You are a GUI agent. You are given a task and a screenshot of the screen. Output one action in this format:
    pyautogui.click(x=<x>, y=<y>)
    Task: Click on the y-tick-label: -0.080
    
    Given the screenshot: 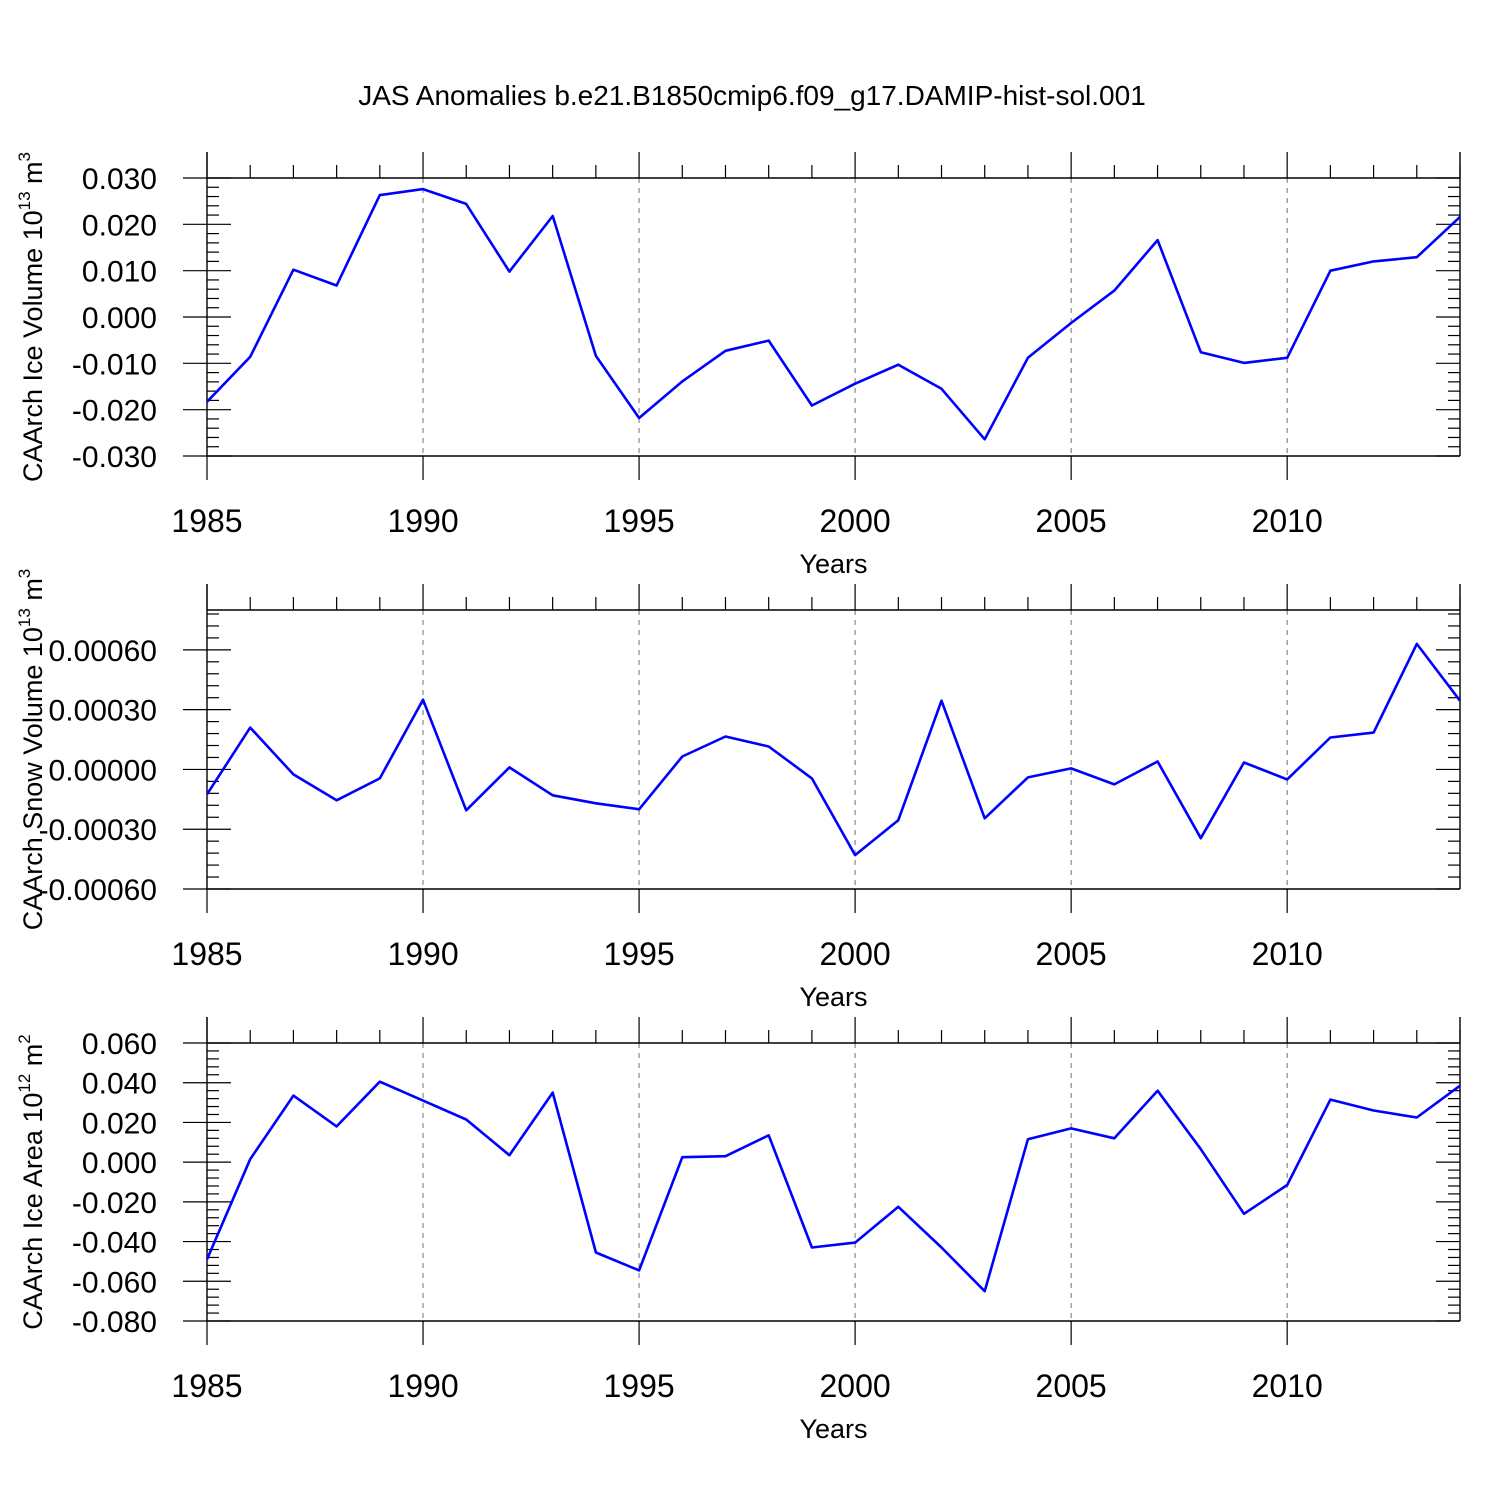 What is the action you would take?
    pyautogui.click(x=114, y=1322)
    